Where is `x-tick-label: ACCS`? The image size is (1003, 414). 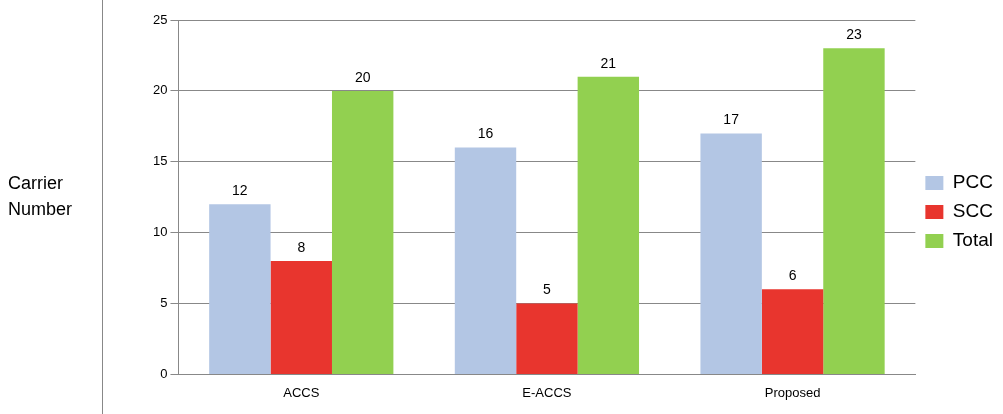
x-tick-label: ACCS is located at coordinates (301, 392).